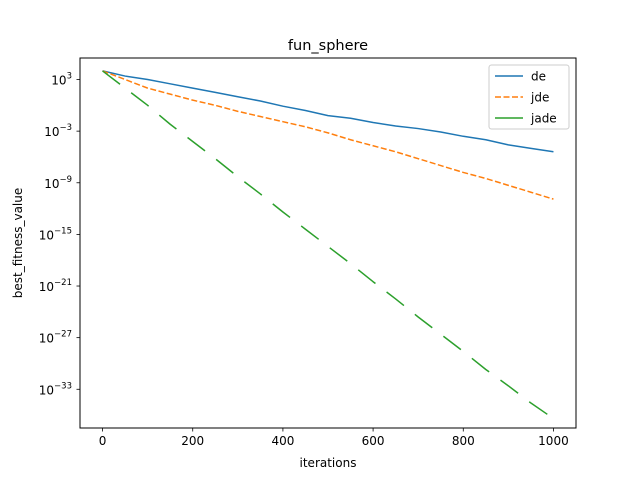 The image size is (640, 480). What do you see at coordinates (55, 234) in the screenshot?
I see `y-tick-label: 10⁻¹⁵` at bounding box center [55, 234].